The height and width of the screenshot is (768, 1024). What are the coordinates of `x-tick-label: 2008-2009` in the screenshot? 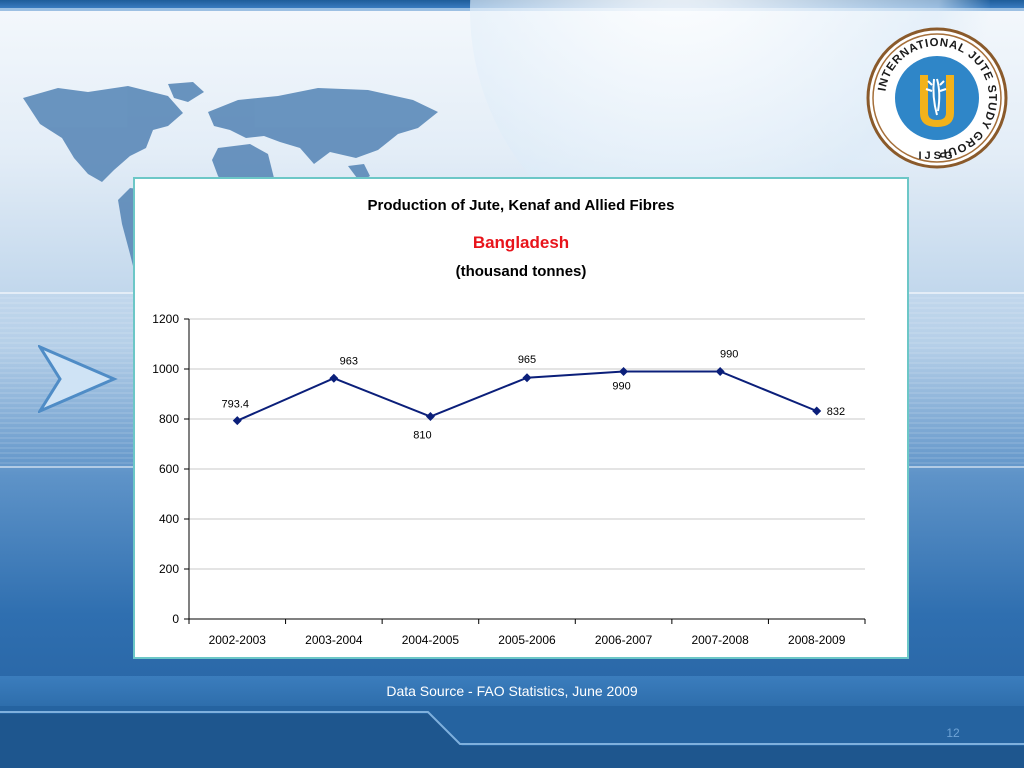 It's located at (817, 640).